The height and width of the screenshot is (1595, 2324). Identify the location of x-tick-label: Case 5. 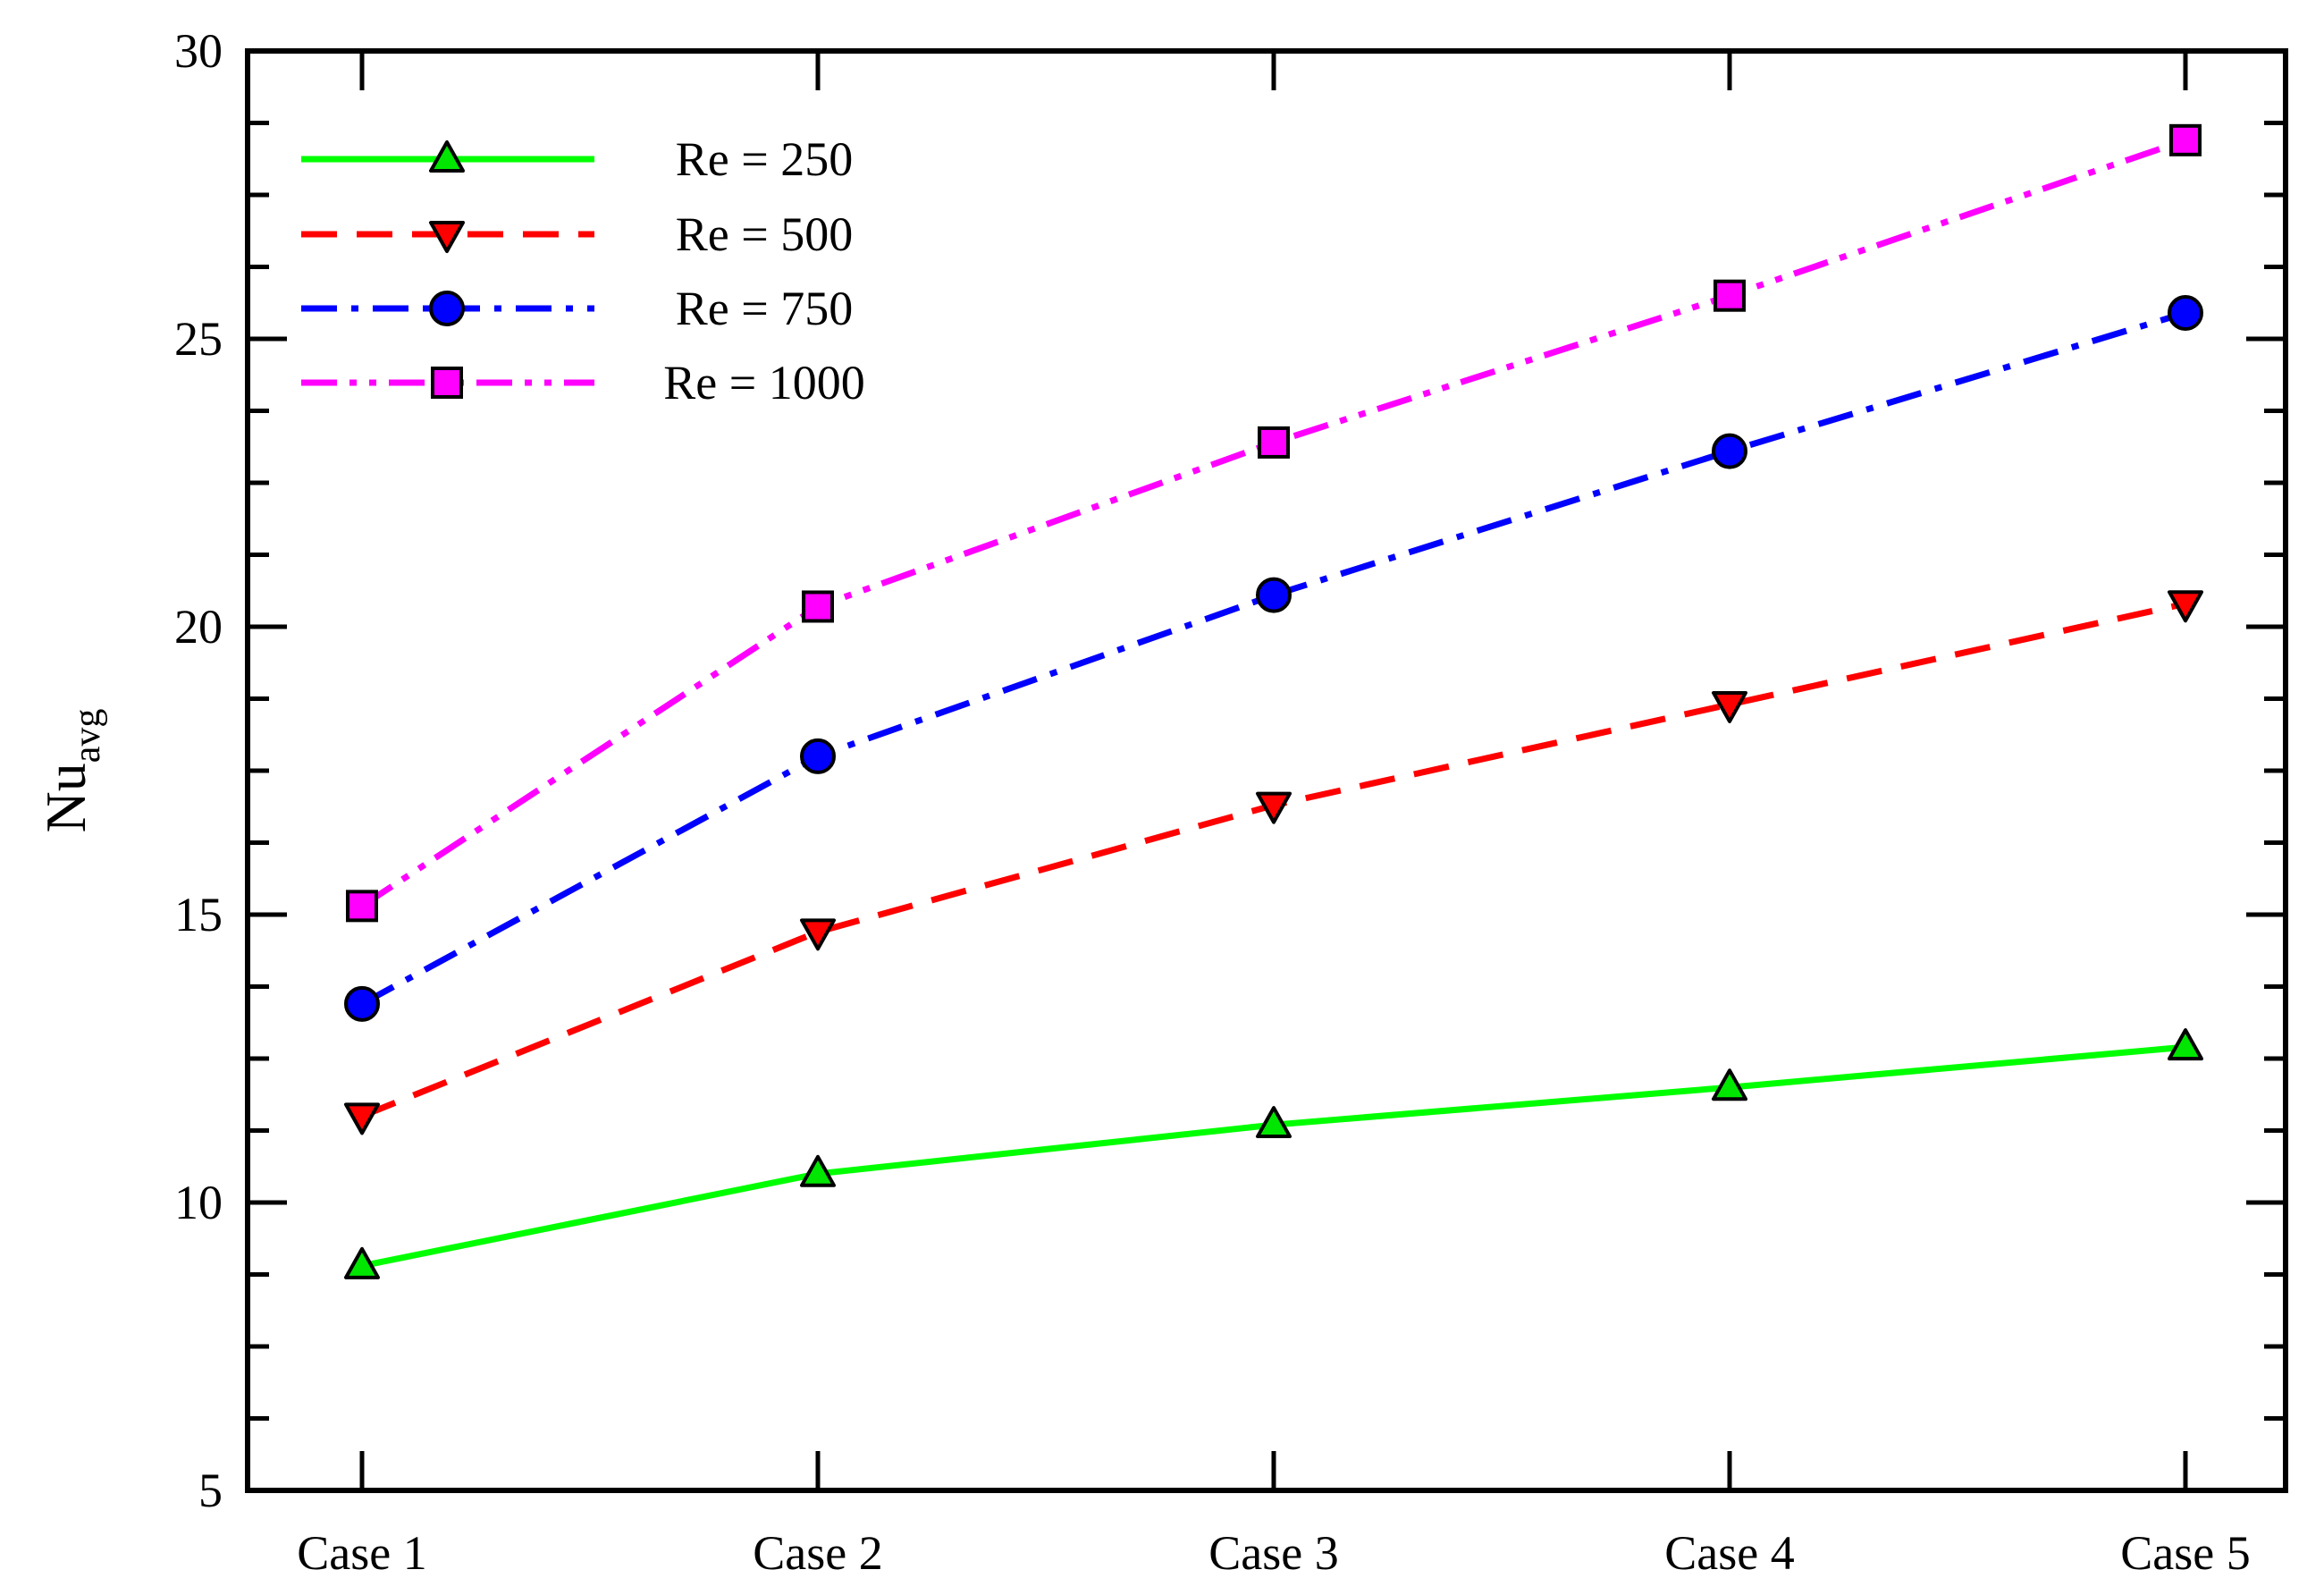
(2185, 1553).